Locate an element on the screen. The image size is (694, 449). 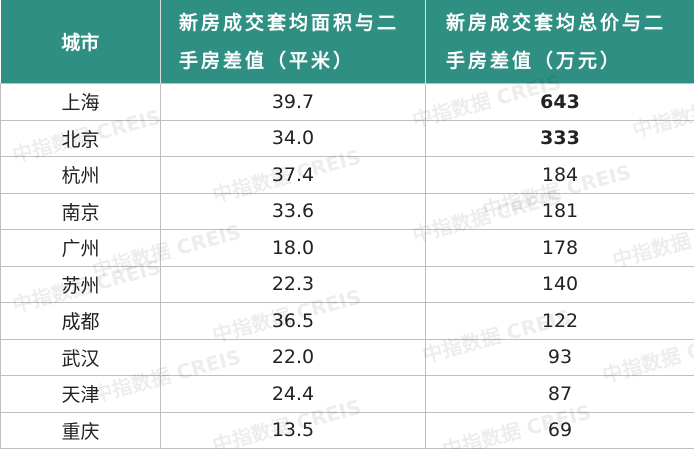
value-cell: 33.6 is located at coordinates (293, 211).